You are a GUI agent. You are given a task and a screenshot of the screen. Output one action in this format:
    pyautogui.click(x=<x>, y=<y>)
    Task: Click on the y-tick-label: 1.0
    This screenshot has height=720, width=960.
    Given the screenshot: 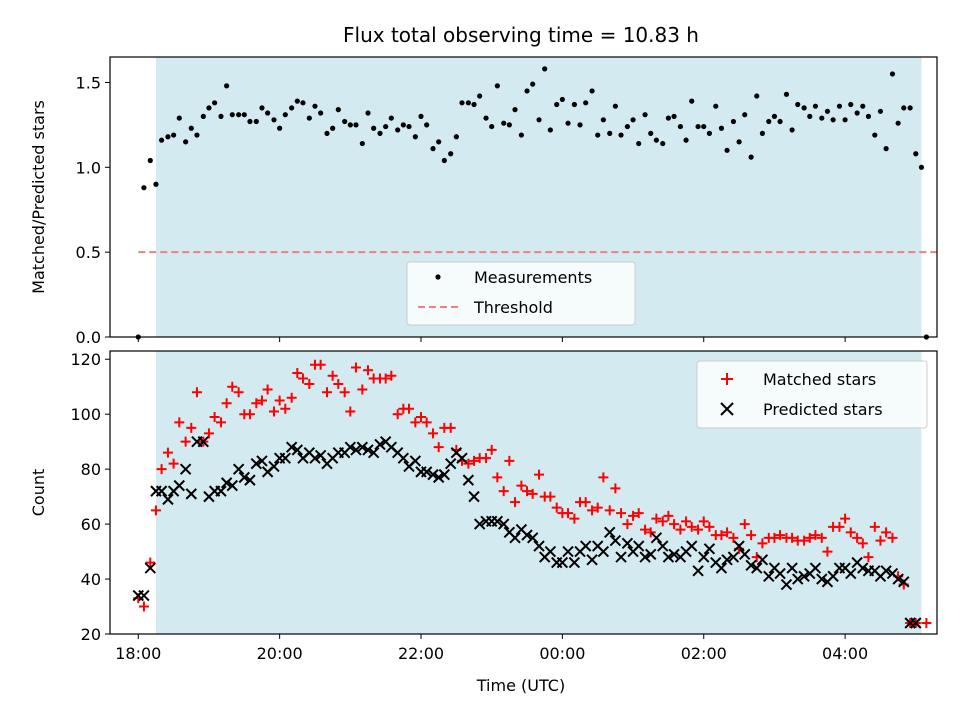 What is the action you would take?
    pyautogui.click(x=88, y=167)
    